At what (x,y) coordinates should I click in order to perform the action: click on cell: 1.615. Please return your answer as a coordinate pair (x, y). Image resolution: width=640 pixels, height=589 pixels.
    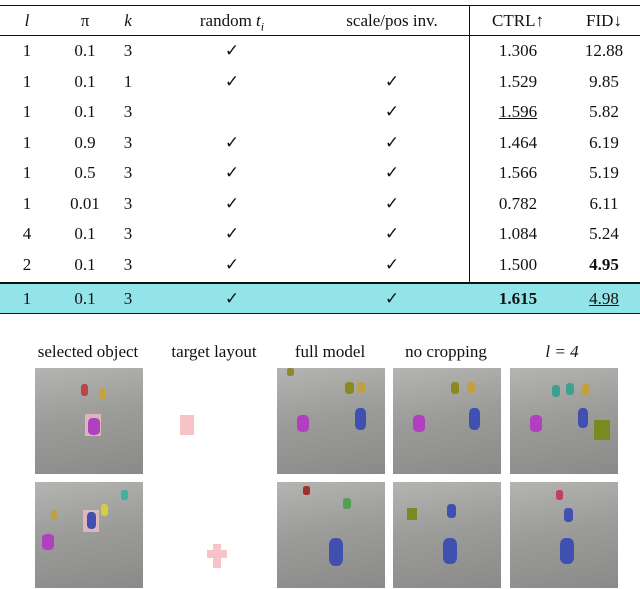
    Looking at the image, I should click on (518, 298).